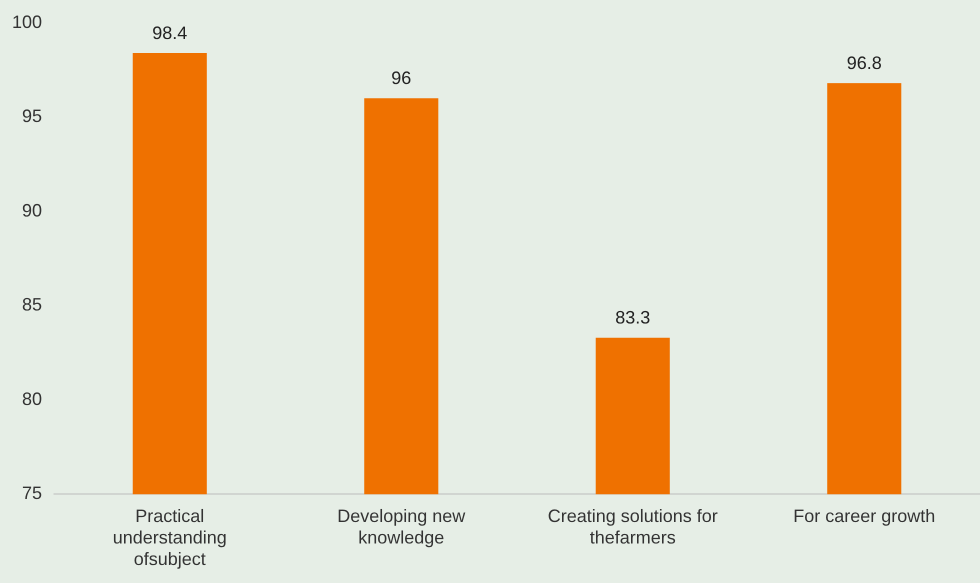 The width and height of the screenshot is (980, 583). Describe the element at coordinates (632, 318) in the screenshot. I see `data-label: 83.3` at that location.